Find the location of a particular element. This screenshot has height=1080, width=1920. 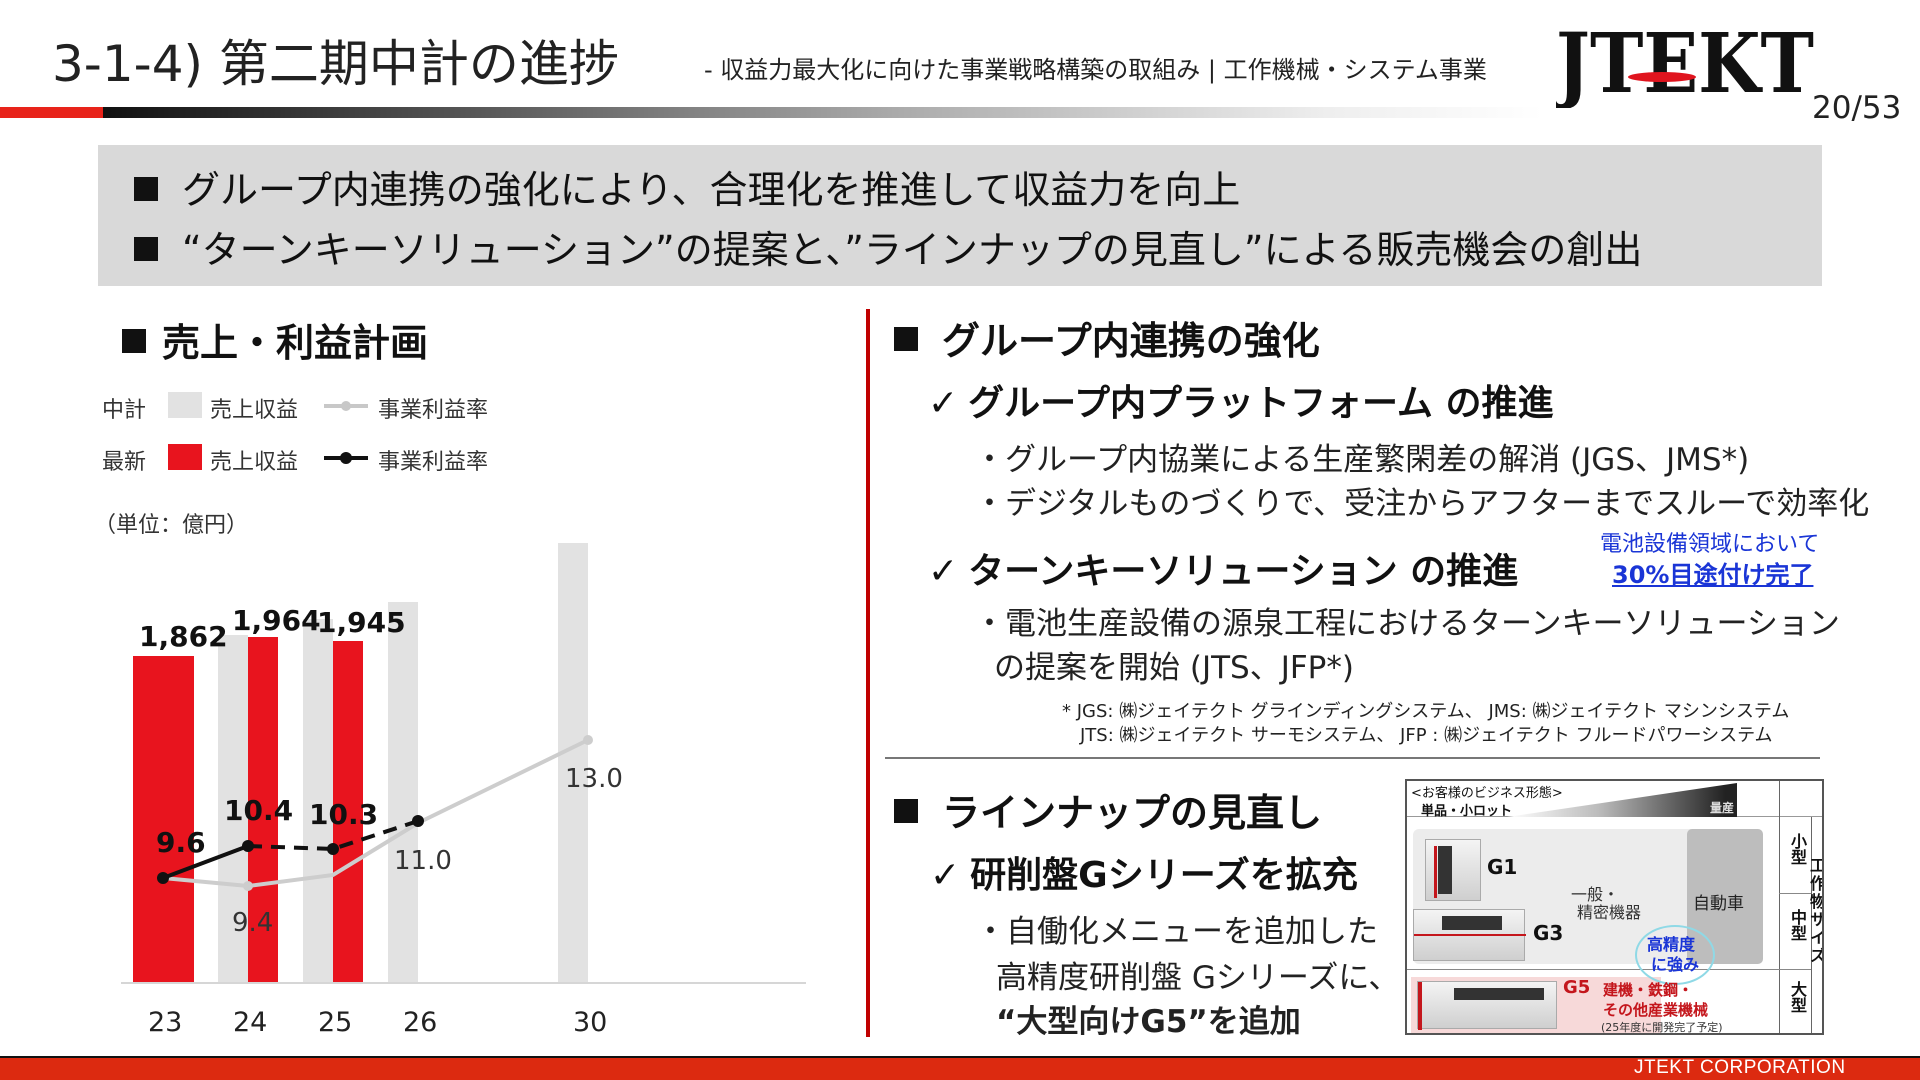

svg-text: JTEKT is located at coordinates (1685, 65).